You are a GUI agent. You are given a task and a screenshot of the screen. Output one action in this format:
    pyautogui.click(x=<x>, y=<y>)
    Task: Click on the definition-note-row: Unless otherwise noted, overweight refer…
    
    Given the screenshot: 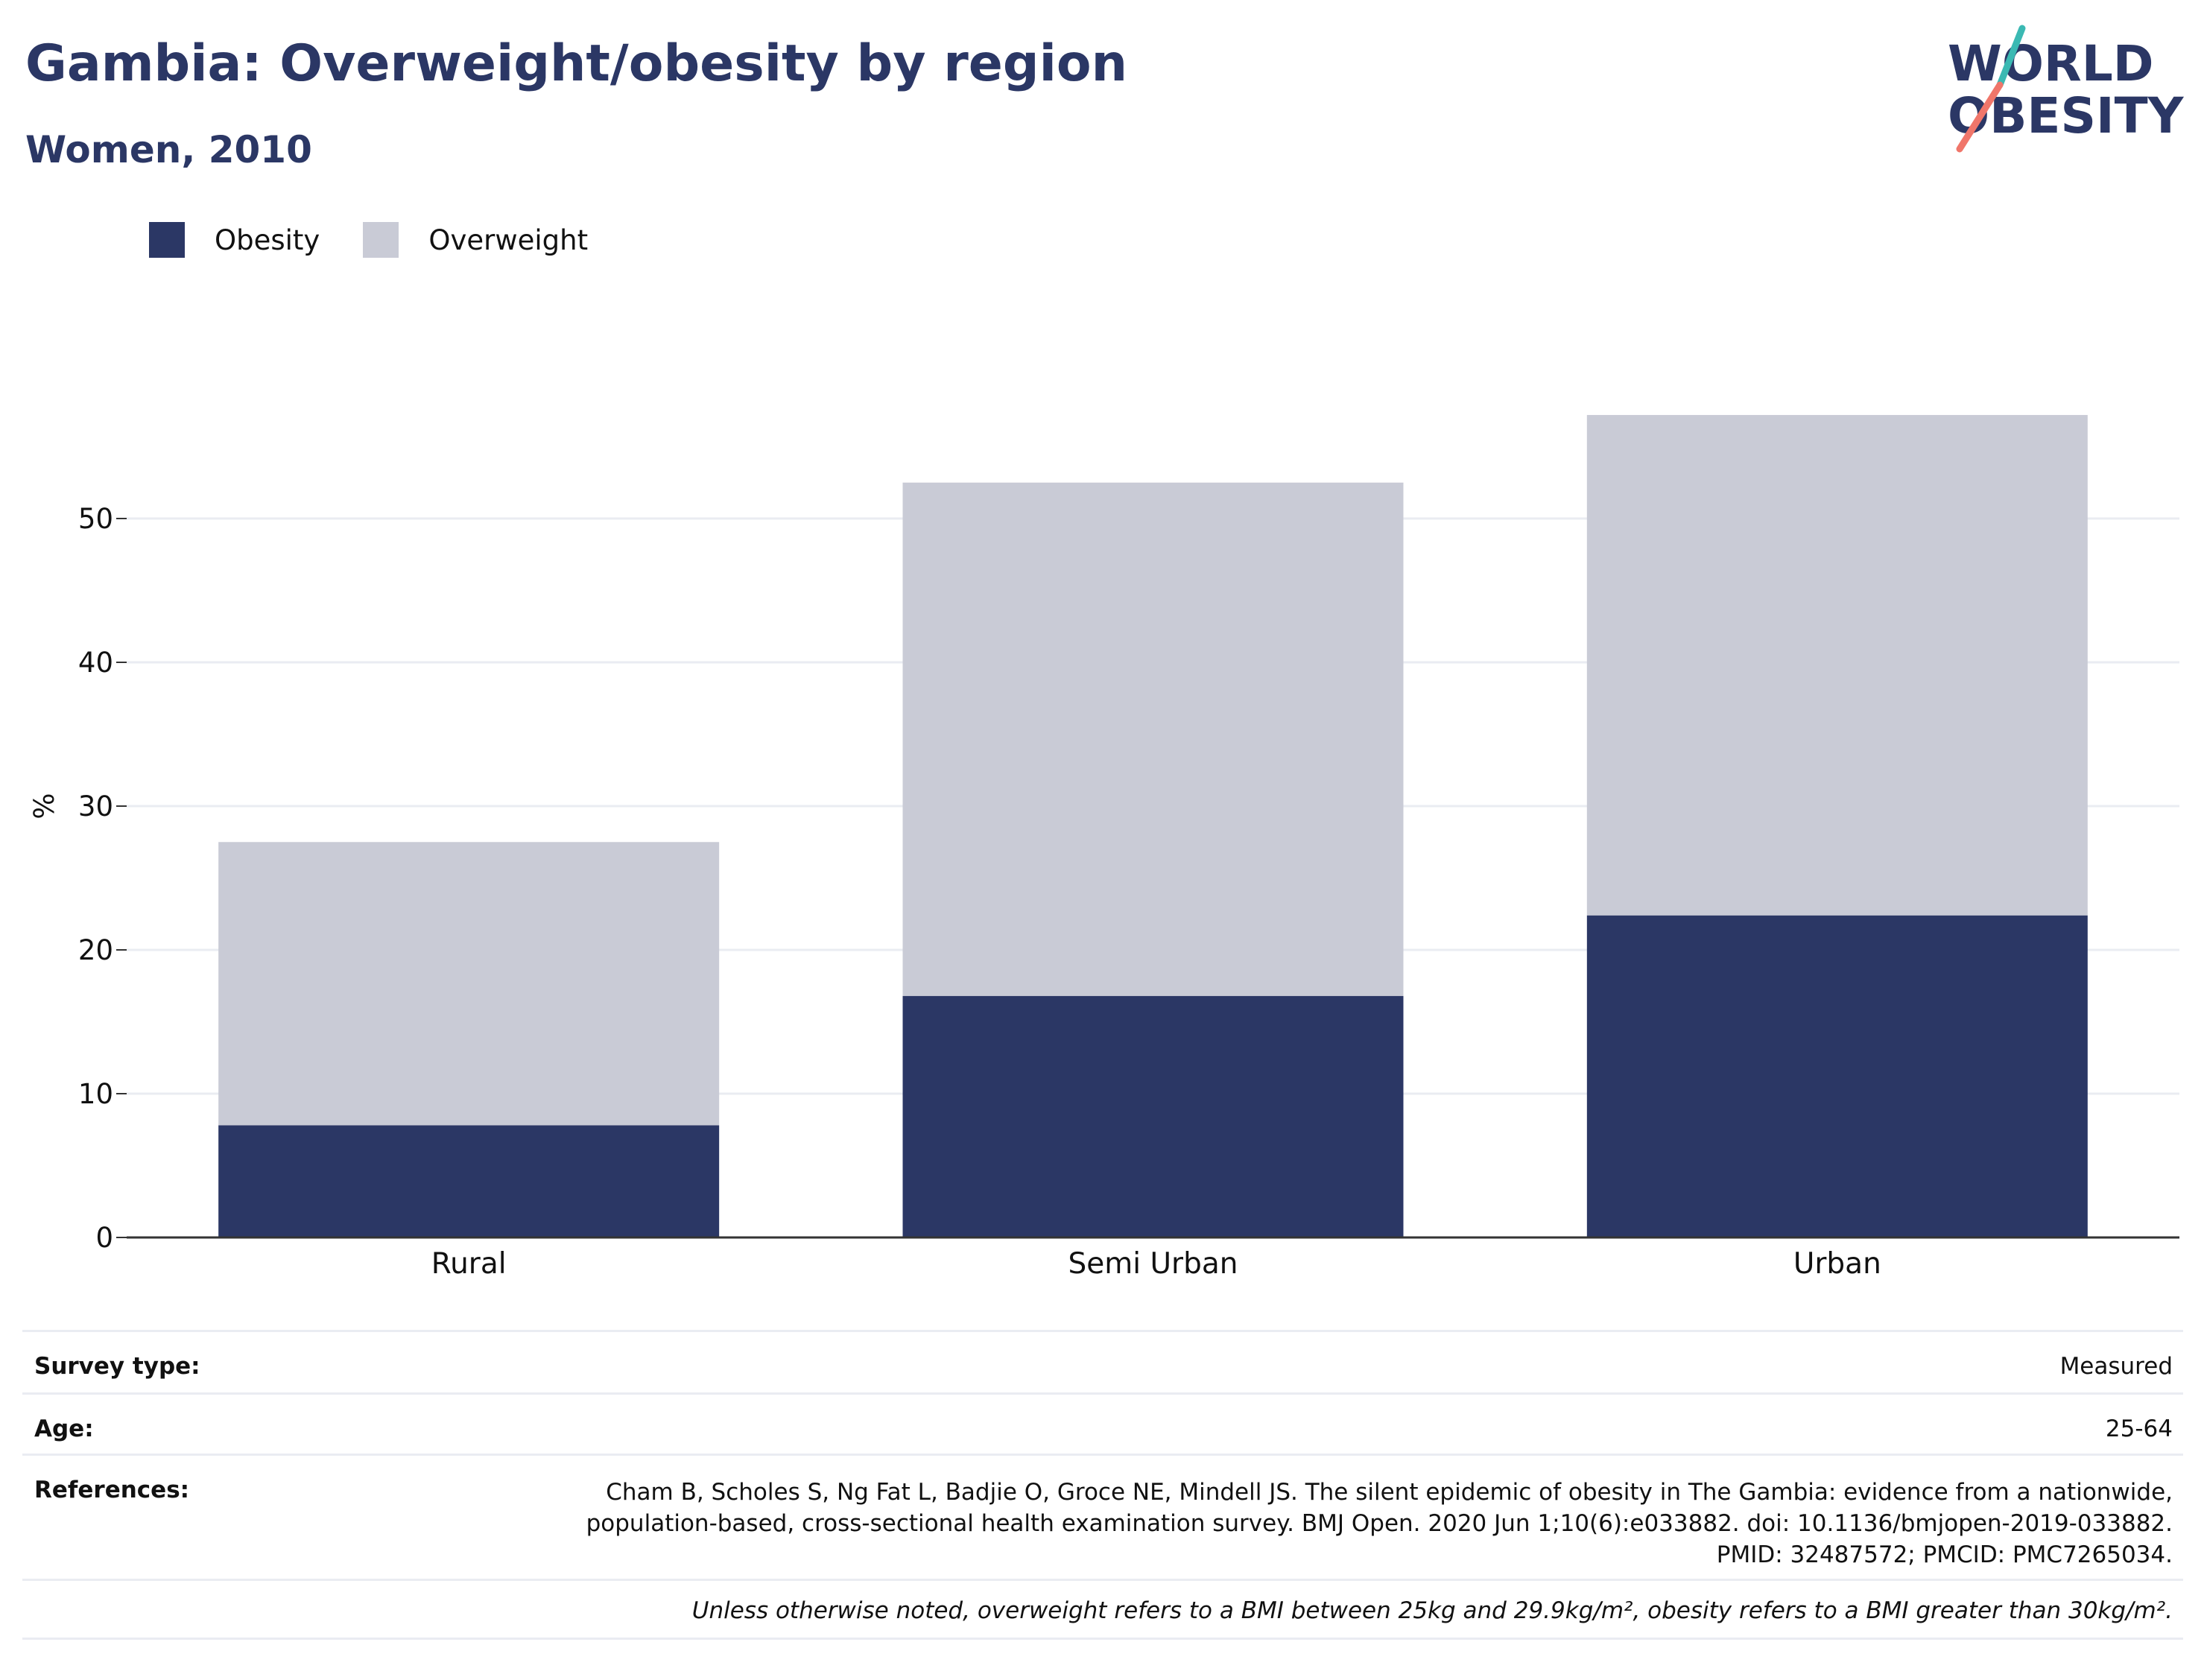 What is the action you would take?
    pyautogui.click(x=1102, y=1609)
    